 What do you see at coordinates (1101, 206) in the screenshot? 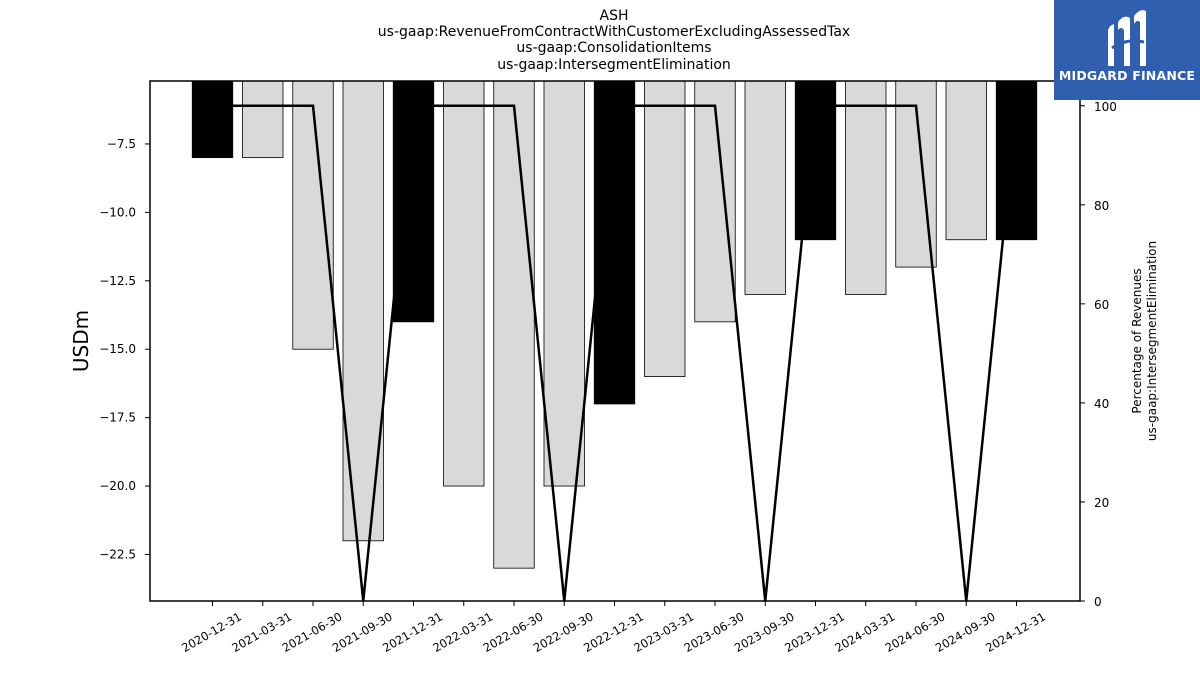
I see `y-right-tick-label-4: 80` at bounding box center [1101, 206].